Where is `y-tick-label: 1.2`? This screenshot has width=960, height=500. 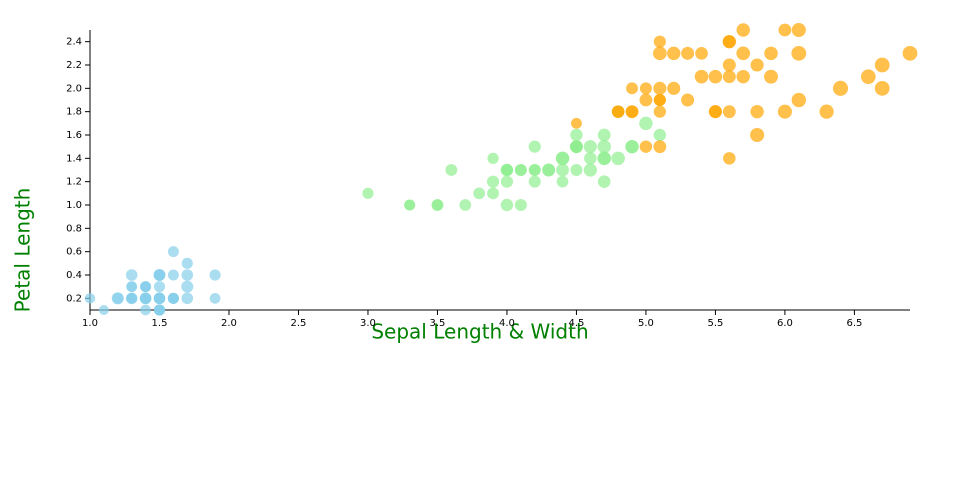 y-tick-label: 1.2 is located at coordinates (74, 182).